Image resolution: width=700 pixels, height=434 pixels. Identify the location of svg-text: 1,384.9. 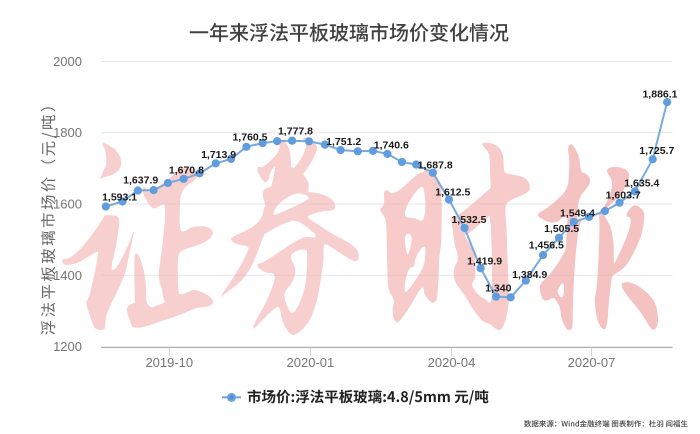
(529, 275).